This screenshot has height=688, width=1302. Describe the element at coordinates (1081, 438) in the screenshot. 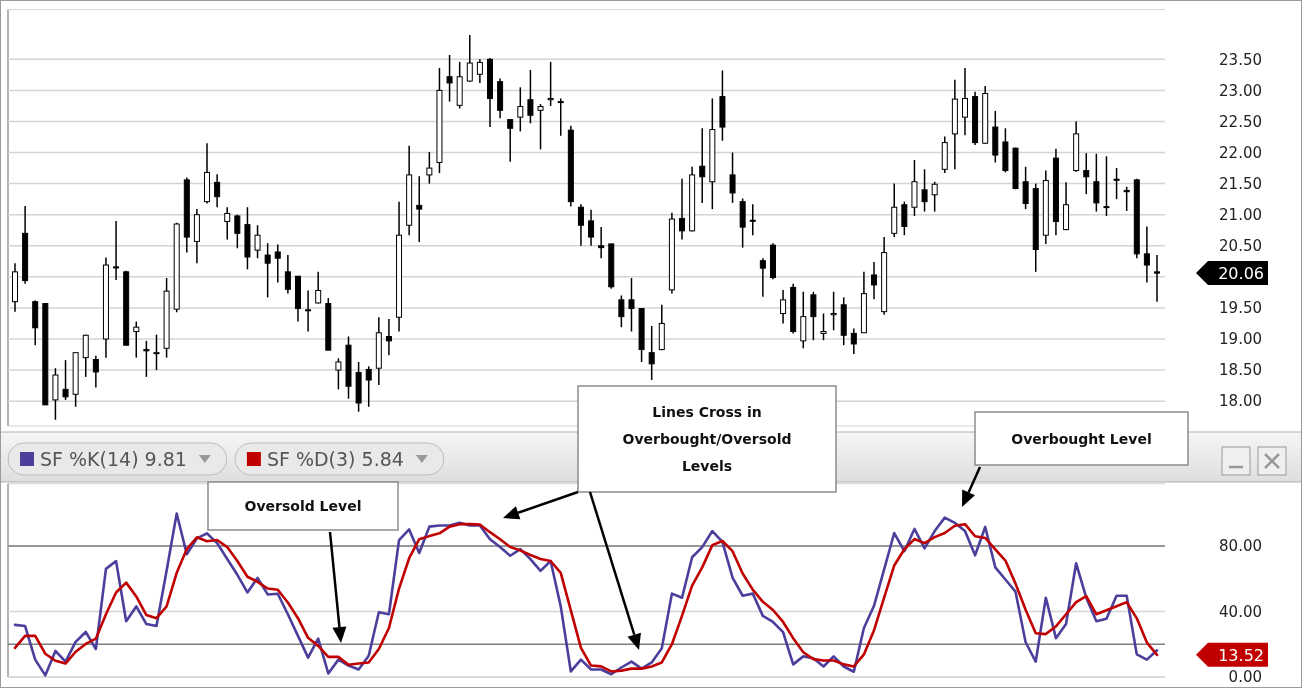

I see `text: Overbought Level` at that location.